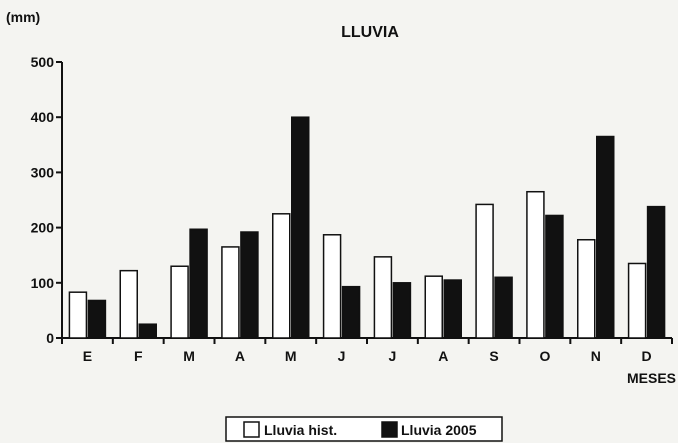 The width and height of the screenshot is (678, 443). Describe the element at coordinates (596, 356) in the screenshot. I see `x-tick-label: N` at that location.